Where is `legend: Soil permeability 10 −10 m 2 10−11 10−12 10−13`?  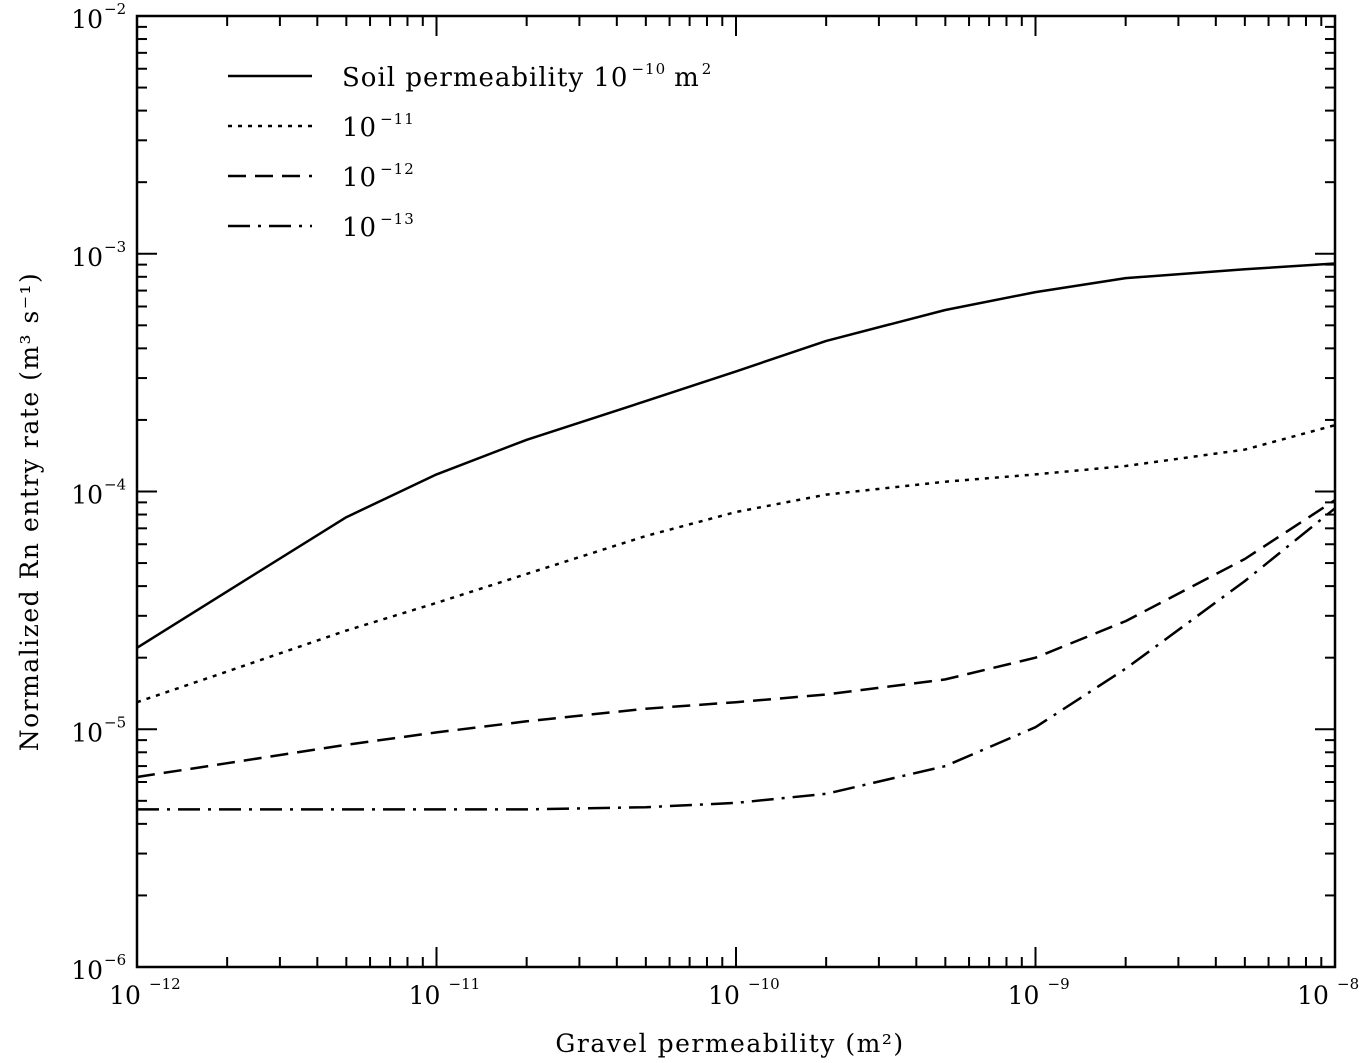 legend: Soil permeability 10 −10 m 2 10−11 10−12 10−13 is located at coordinates (470, 151).